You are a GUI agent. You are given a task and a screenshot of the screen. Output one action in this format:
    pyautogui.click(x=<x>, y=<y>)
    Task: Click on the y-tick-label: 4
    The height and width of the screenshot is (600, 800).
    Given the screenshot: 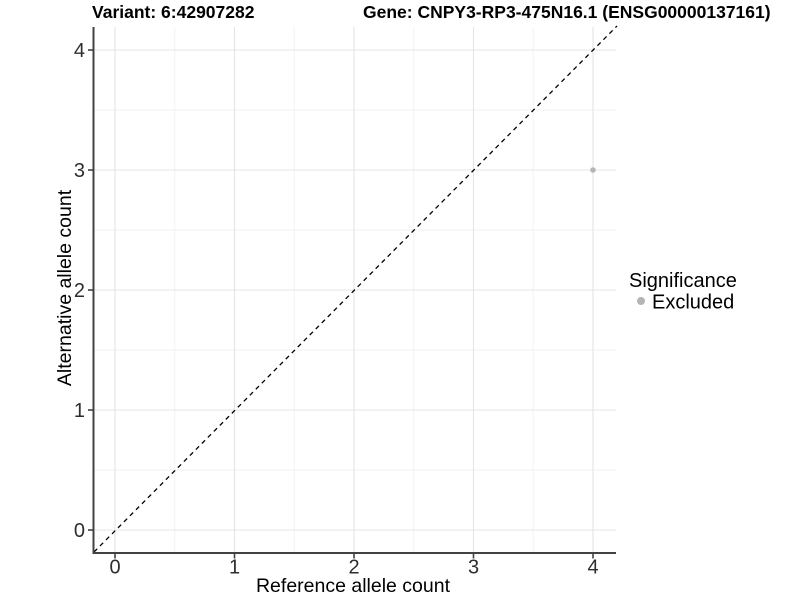 What is the action you would take?
    pyautogui.click(x=79, y=51)
    